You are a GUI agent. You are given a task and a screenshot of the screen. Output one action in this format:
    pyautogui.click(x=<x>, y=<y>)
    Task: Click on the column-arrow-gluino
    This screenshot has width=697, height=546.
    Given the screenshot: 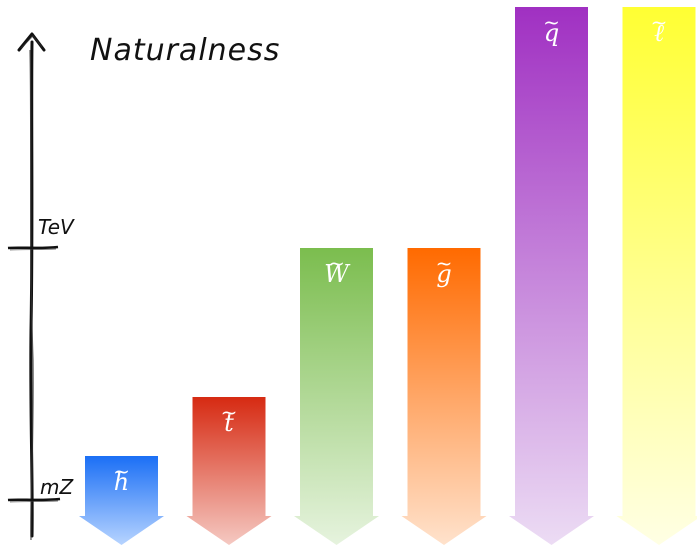 What is the action you would take?
    pyautogui.click(x=444, y=396)
    